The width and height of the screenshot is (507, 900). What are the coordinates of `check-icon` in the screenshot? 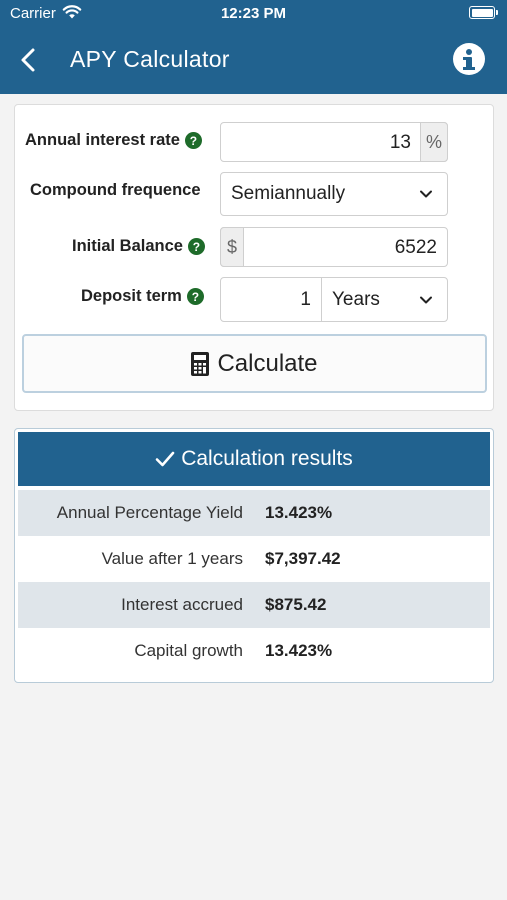 It's located at (165, 459).